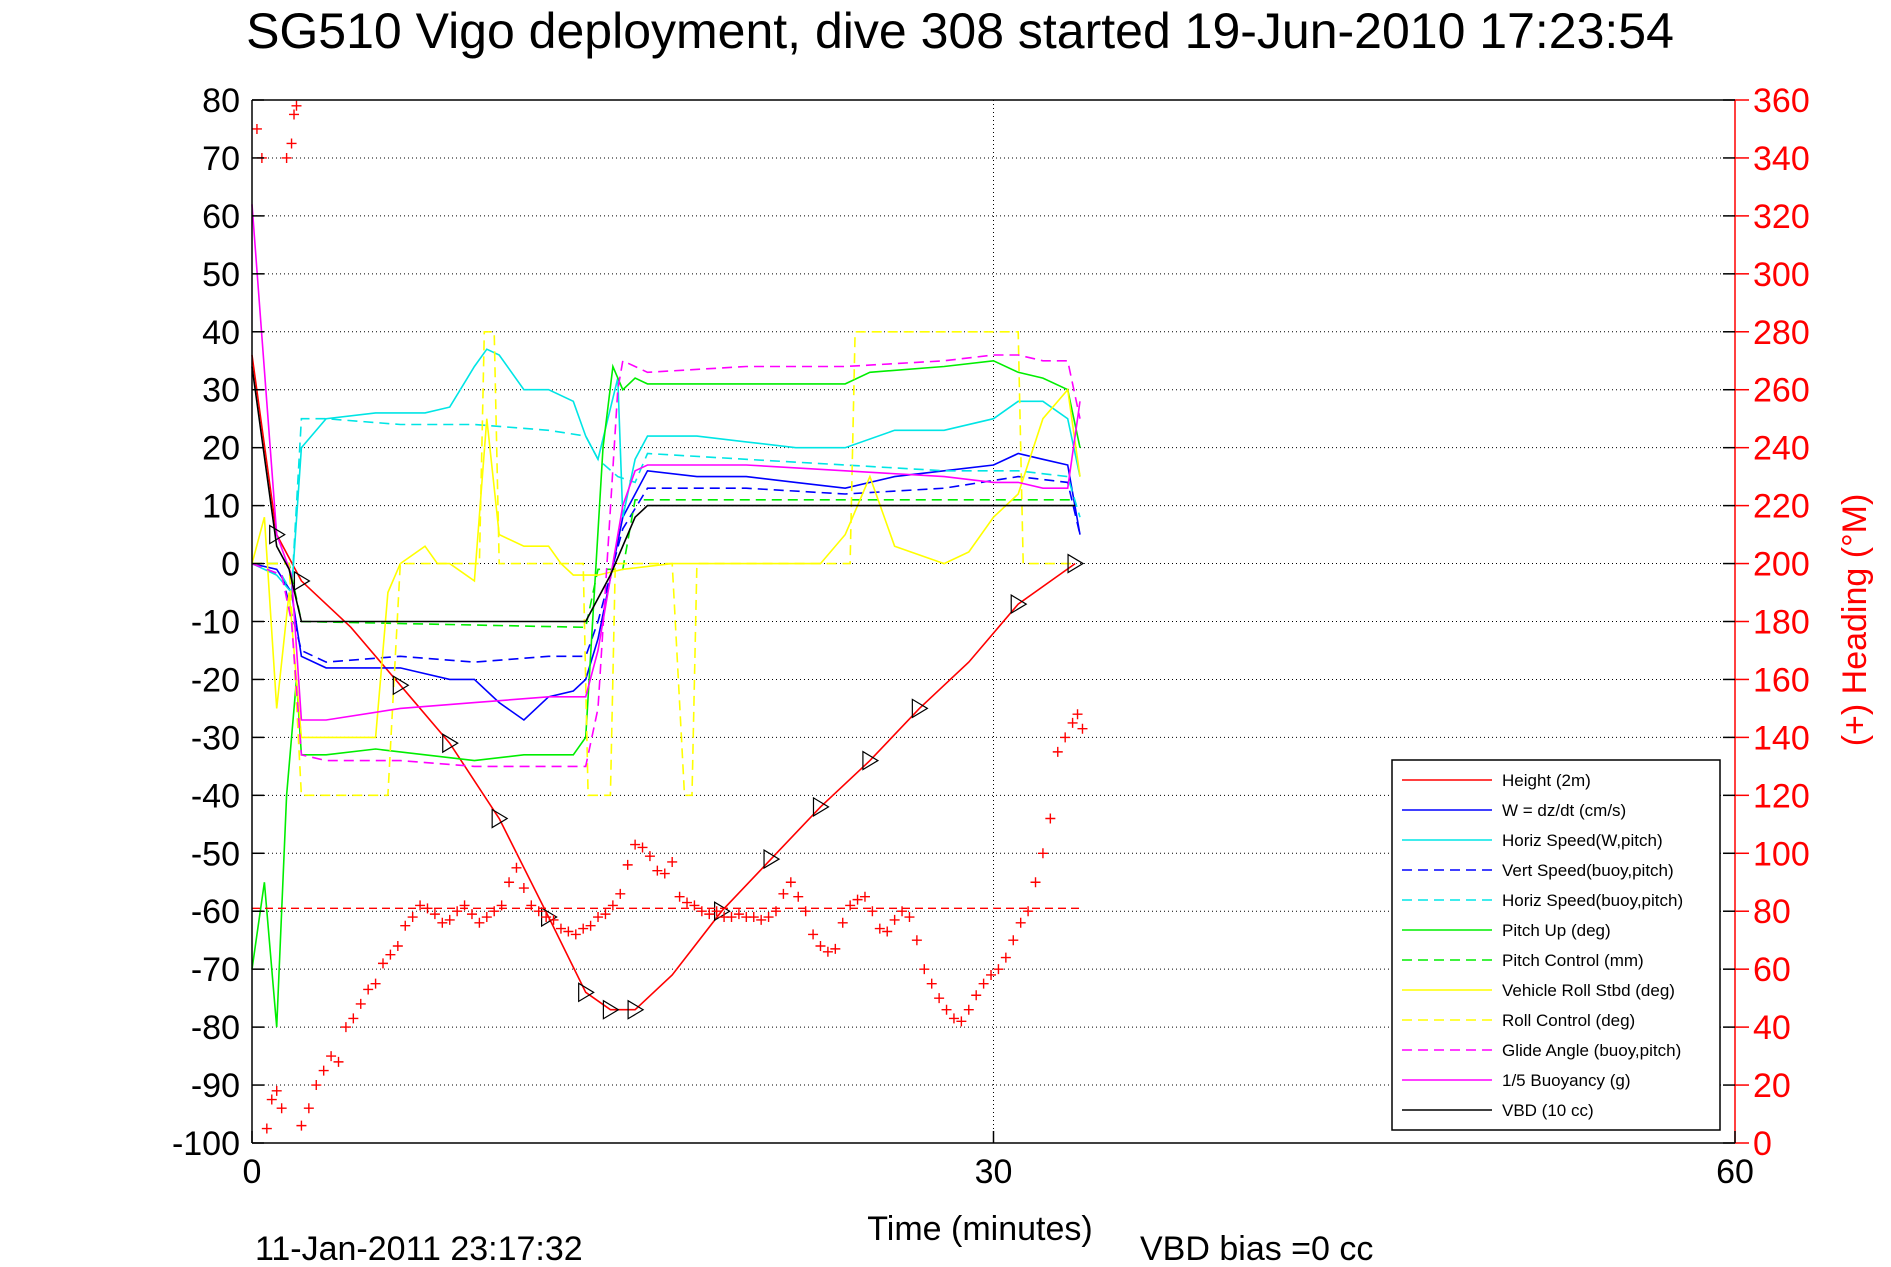  What do you see at coordinates (1781, 275) in the screenshot?
I see `y2-tick-label: 300` at bounding box center [1781, 275].